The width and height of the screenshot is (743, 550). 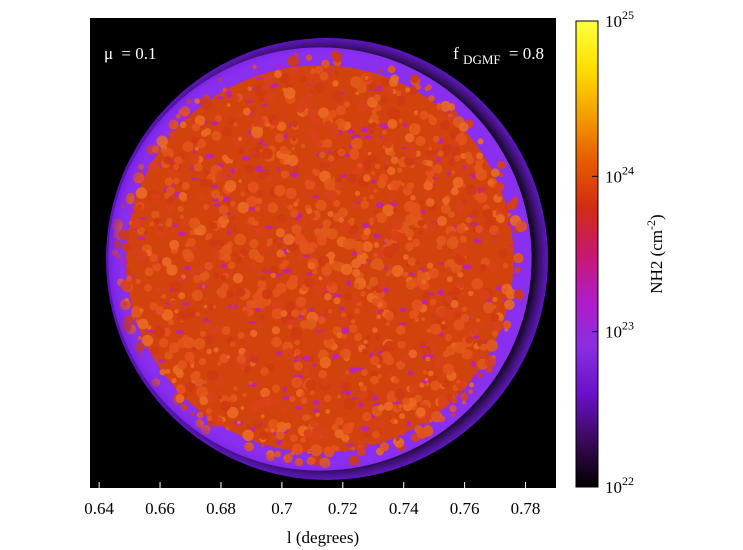 What do you see at coordinates (656, 262) in the screenshot?
I see `colorbar-title-base: NH2 (cm` at bounding box center [656, 262].